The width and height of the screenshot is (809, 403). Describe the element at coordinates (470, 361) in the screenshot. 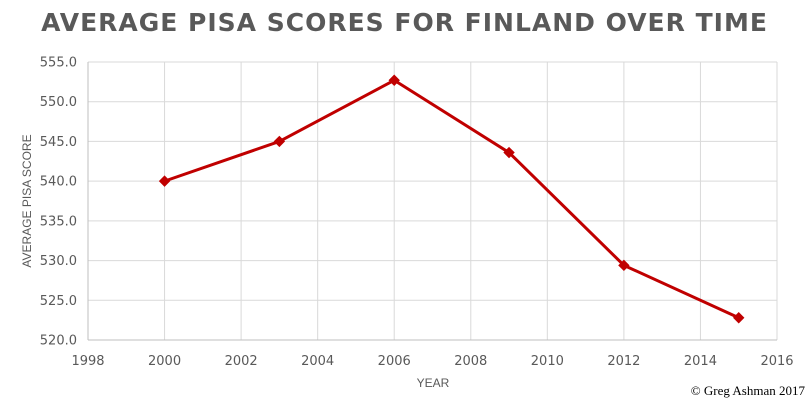

I see `x-tick-label: 2008` at that location.